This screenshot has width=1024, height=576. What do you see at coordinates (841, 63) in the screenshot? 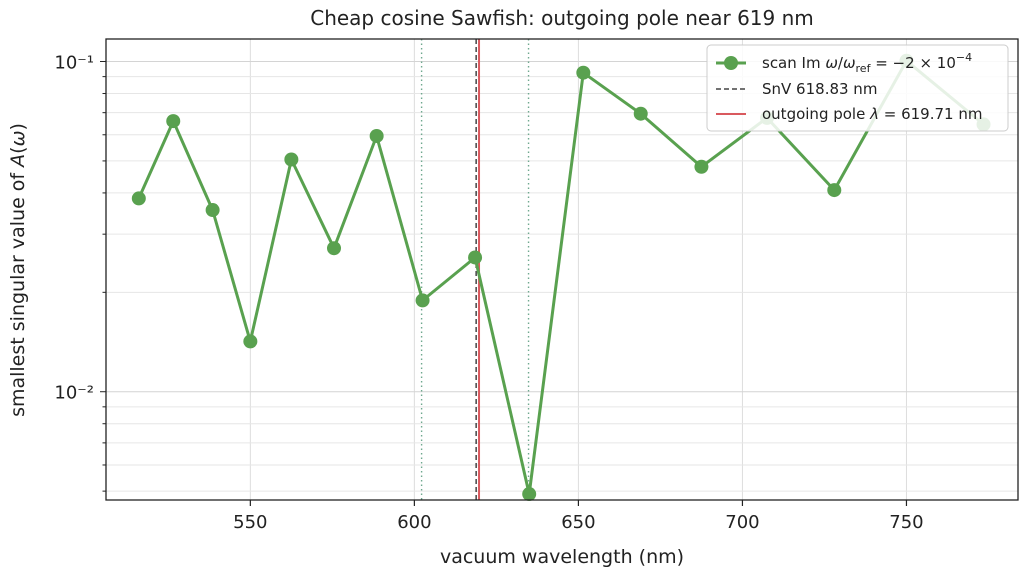
I see `legend-scan-slash: /` at bounding box center [841, 63].